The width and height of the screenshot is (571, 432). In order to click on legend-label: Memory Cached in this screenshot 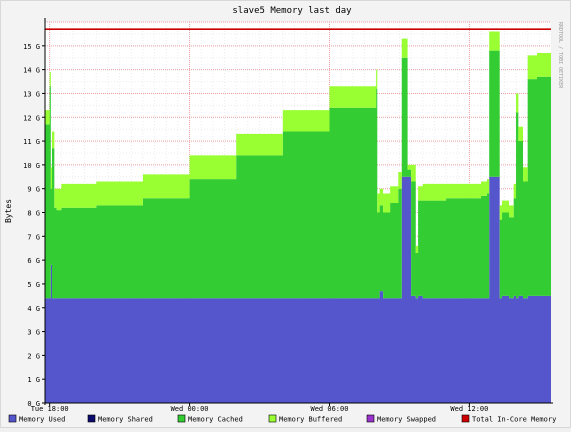, I will do `click(215, 420)`.